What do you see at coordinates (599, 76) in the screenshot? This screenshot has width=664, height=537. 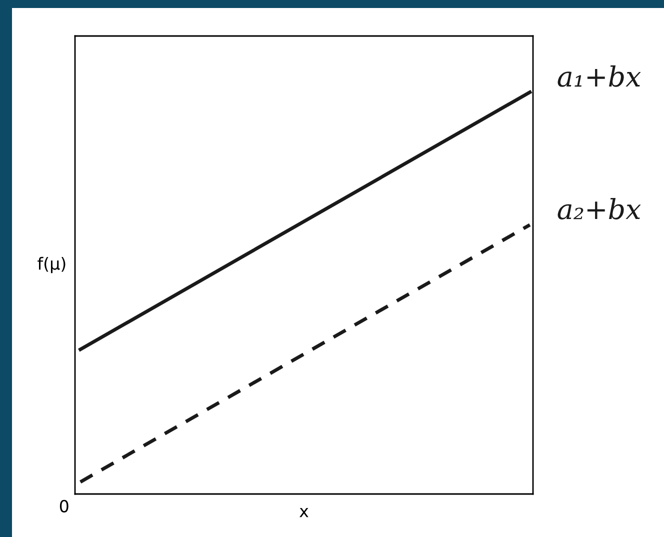 I see `series-label: a₁+bx` at bounding box center [599, 76].